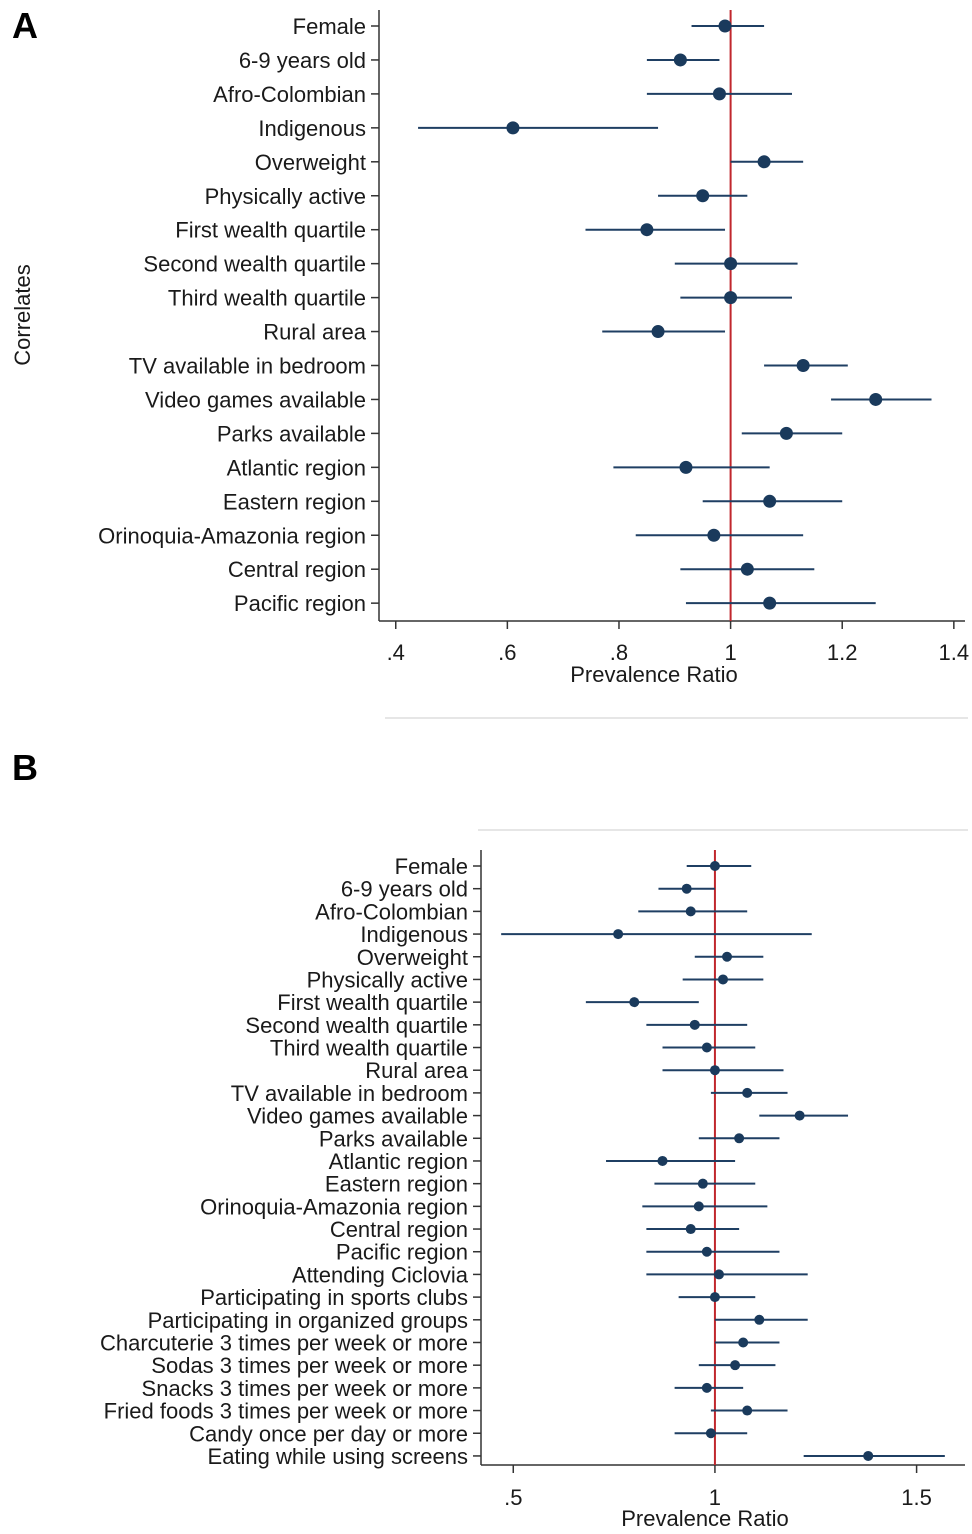 This screenshot has width=972, height=1534. Describe the element at coordinates (247, 366) in the screenshot. I see `row-label: TV available in bedroom` at that location.